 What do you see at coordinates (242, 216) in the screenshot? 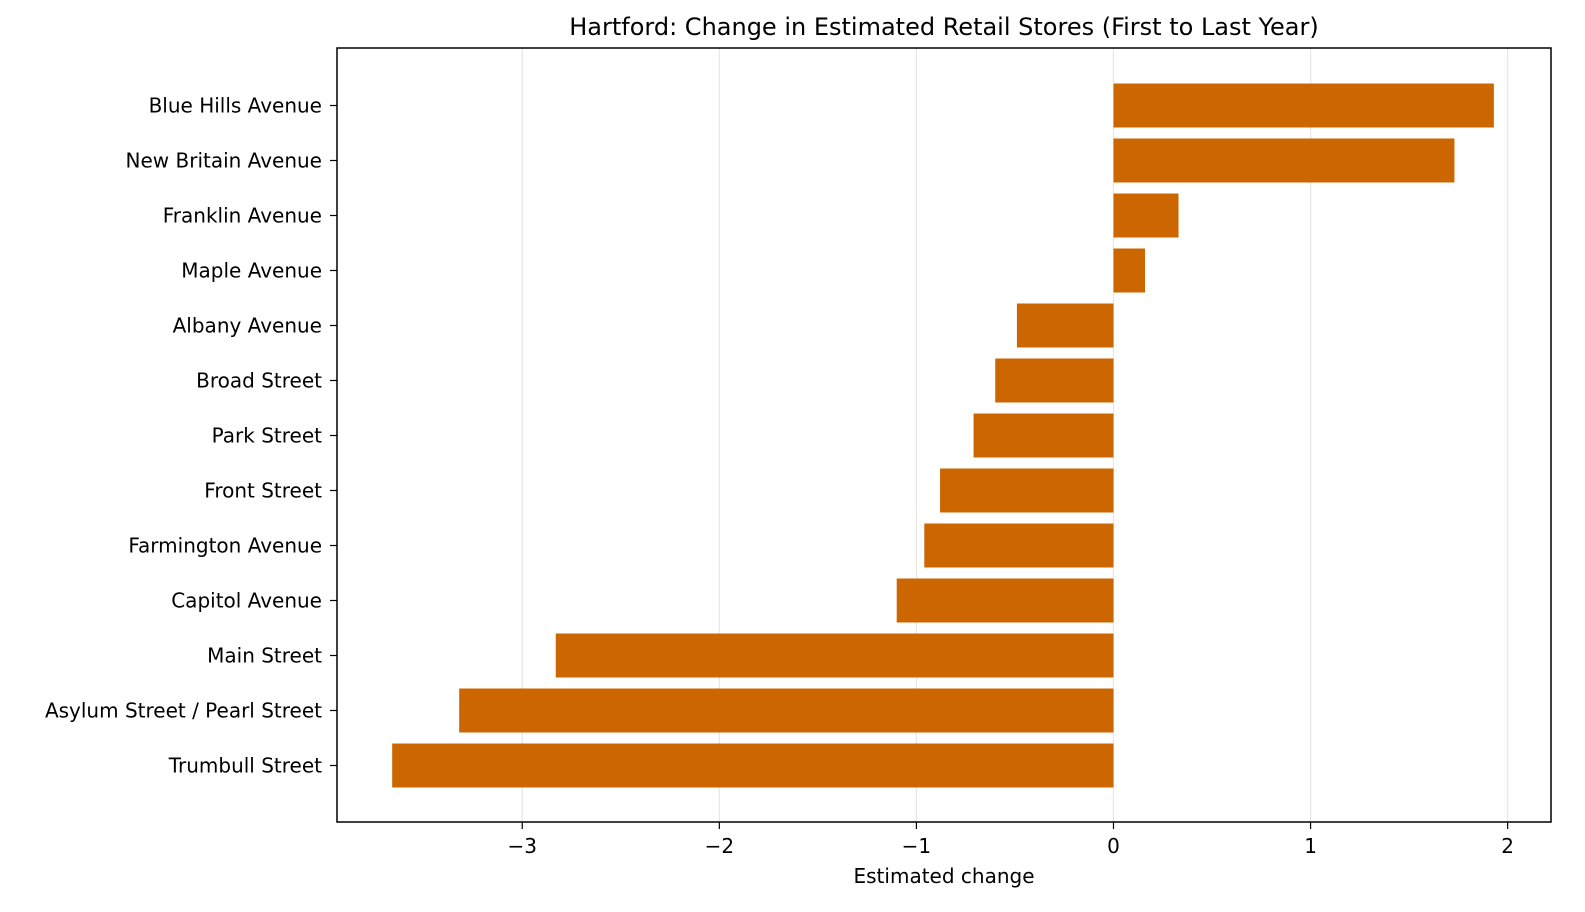
I see `y-tick-label: Franklin Avenue` at bounding box center [242, 216].